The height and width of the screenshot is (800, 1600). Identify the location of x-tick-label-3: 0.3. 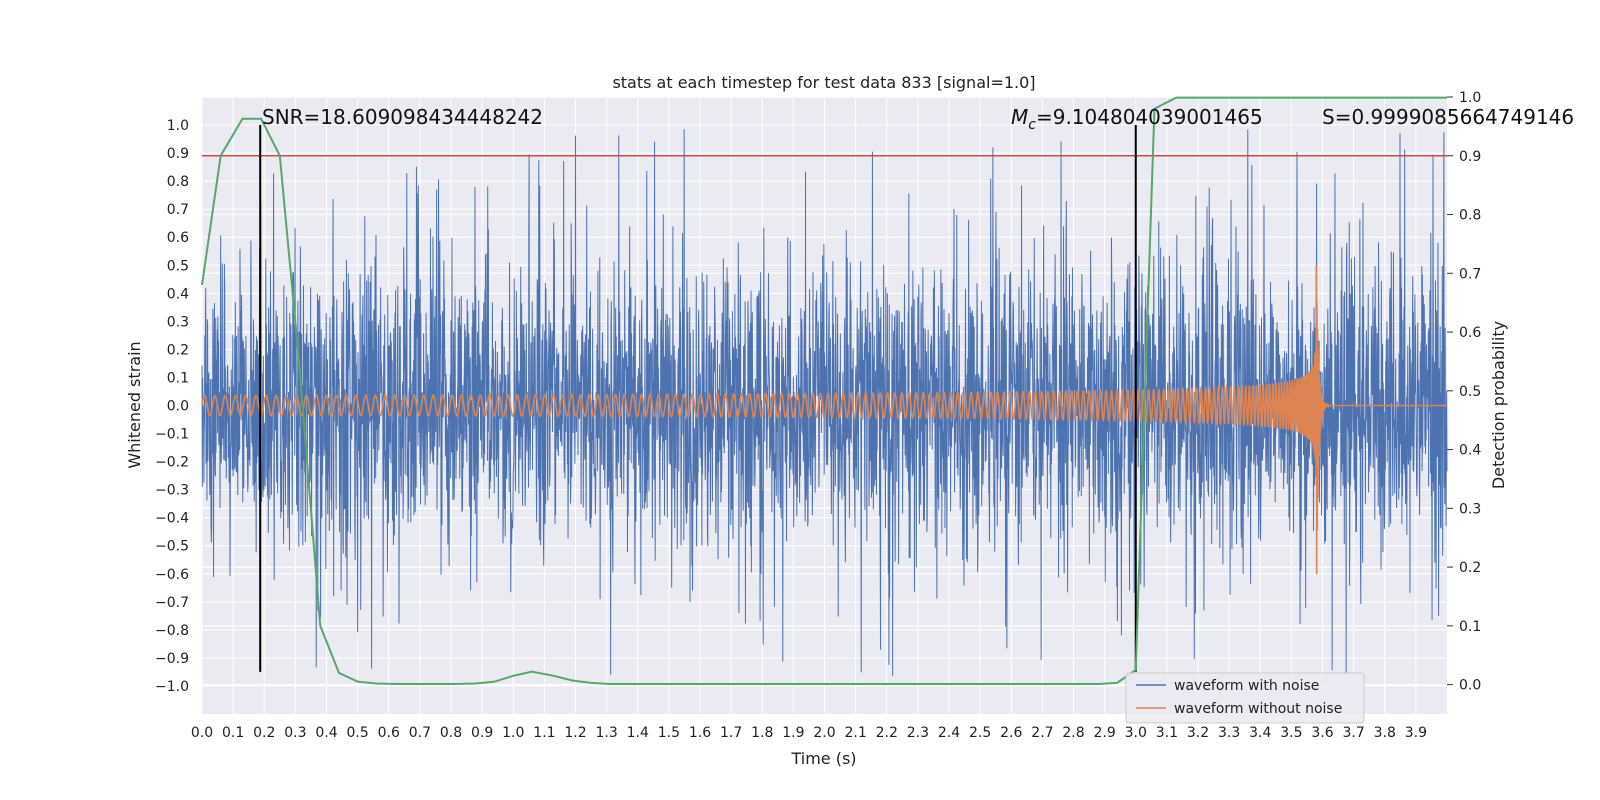
(295, 733).